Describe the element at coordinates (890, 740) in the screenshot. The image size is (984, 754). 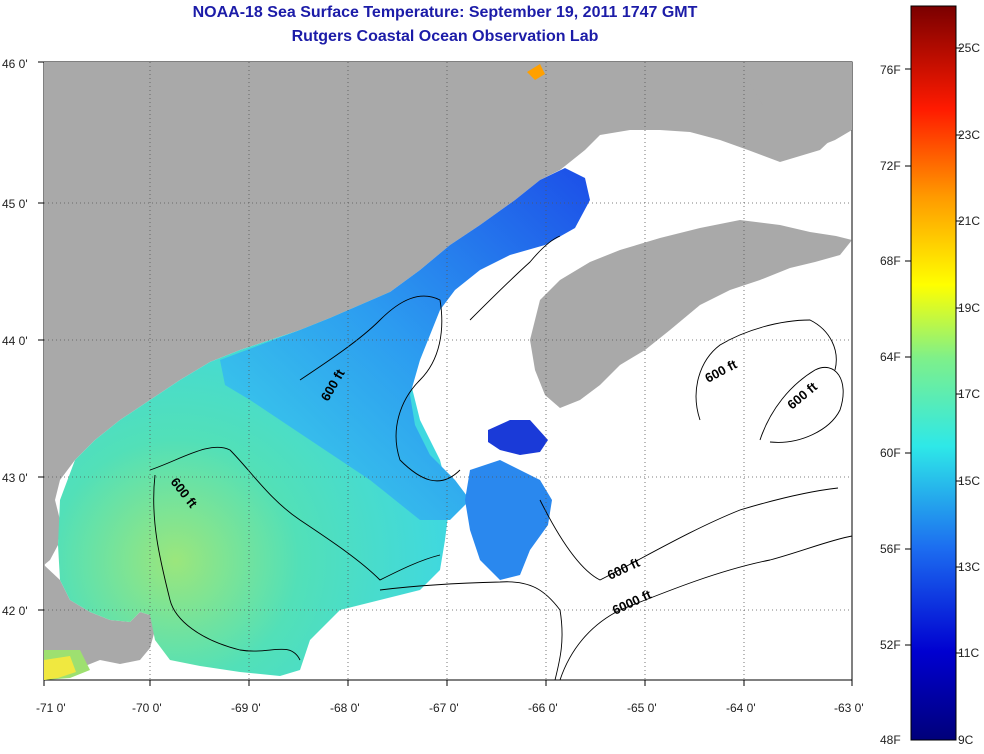
I see `colorbar-f-48: 48F` at that location.